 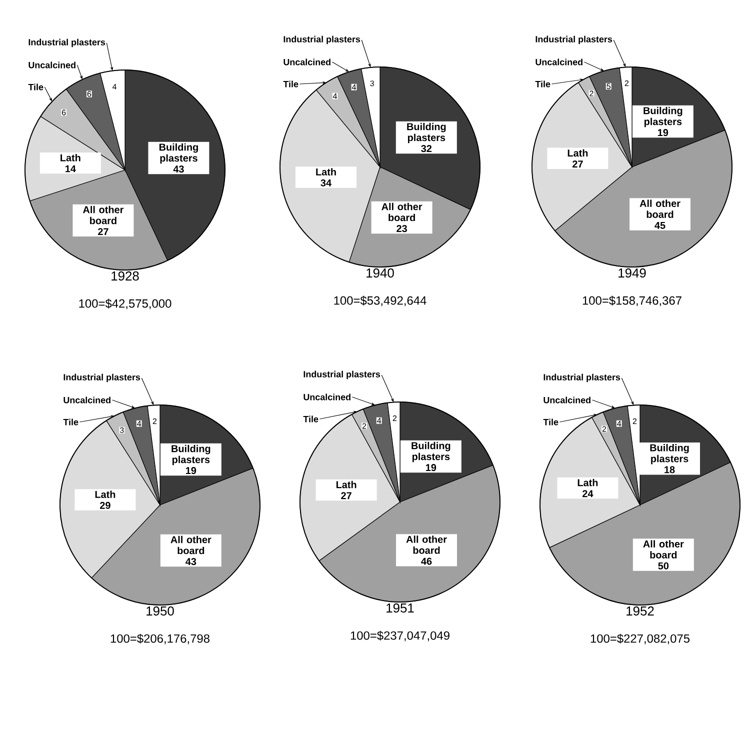 What do you see at coordinates (426, 148) in the screenshot?
I see `data-label: 32` at bounding box center [426, 148].